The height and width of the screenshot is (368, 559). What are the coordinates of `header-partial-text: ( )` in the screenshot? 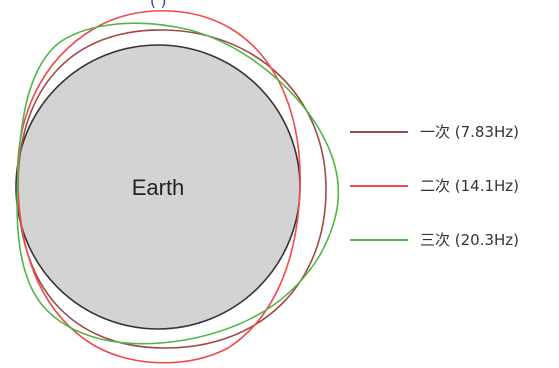 It's located at (158, 5).